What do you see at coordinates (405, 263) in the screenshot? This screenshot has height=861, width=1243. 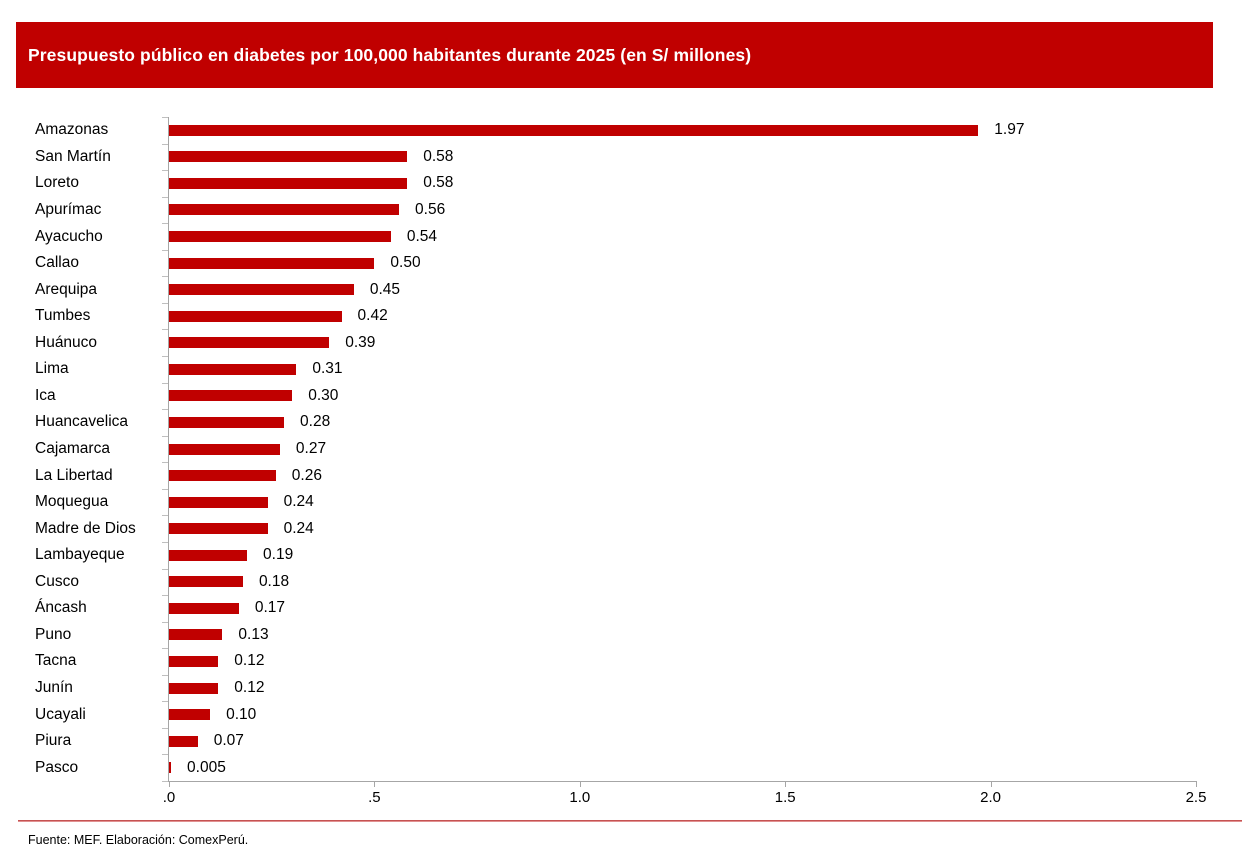 I see `value-label: 0.50` at bounding box center [405, 263].